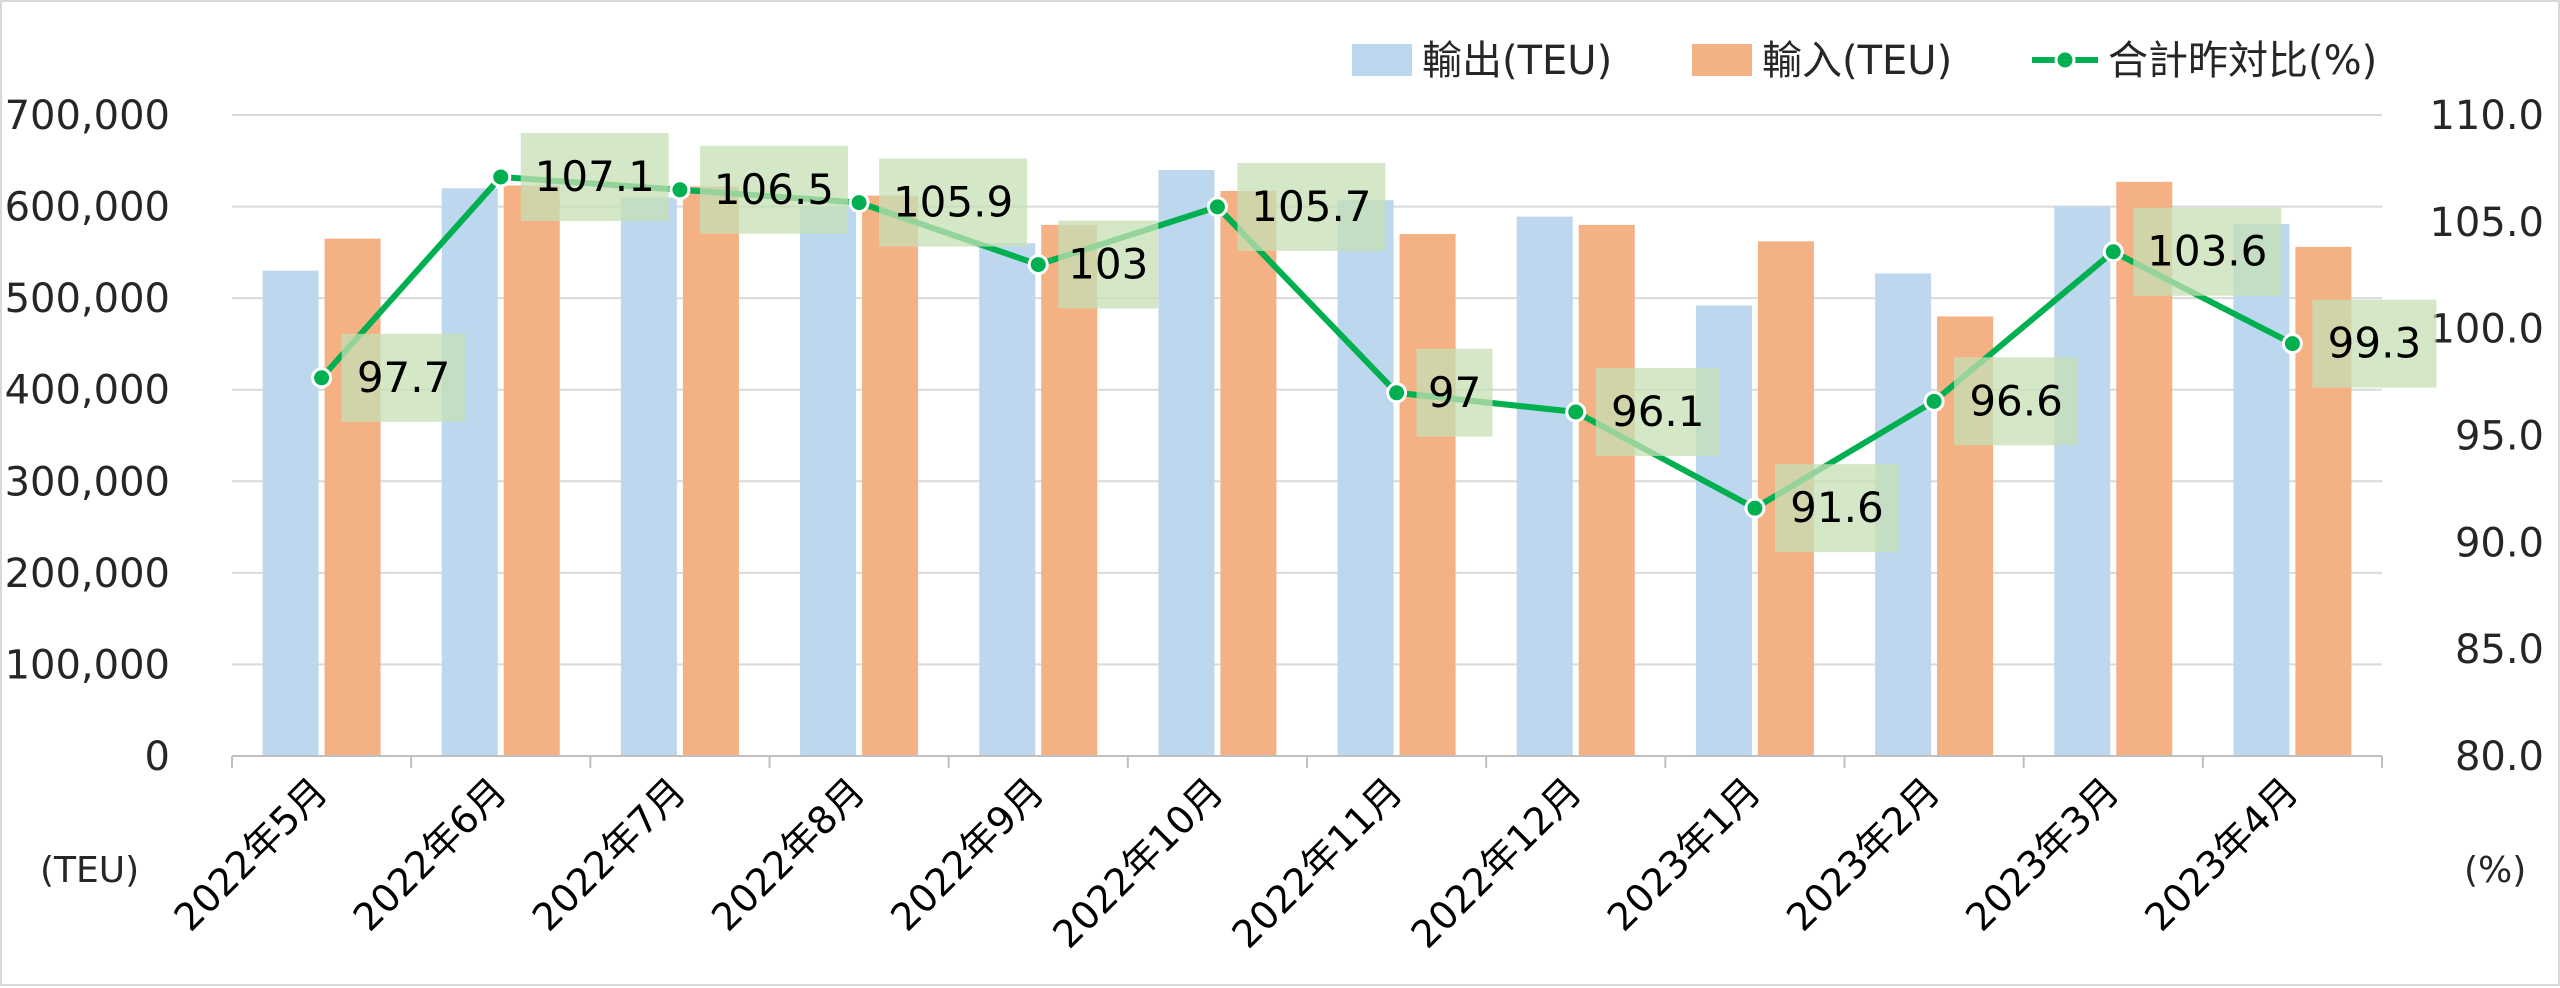 The height and width of the screenshot is (988, 2560). Describe the element at coordinates (1517, 61) in the screenshot. I see `legend-label-export: 輸出(TEU)` at that location.